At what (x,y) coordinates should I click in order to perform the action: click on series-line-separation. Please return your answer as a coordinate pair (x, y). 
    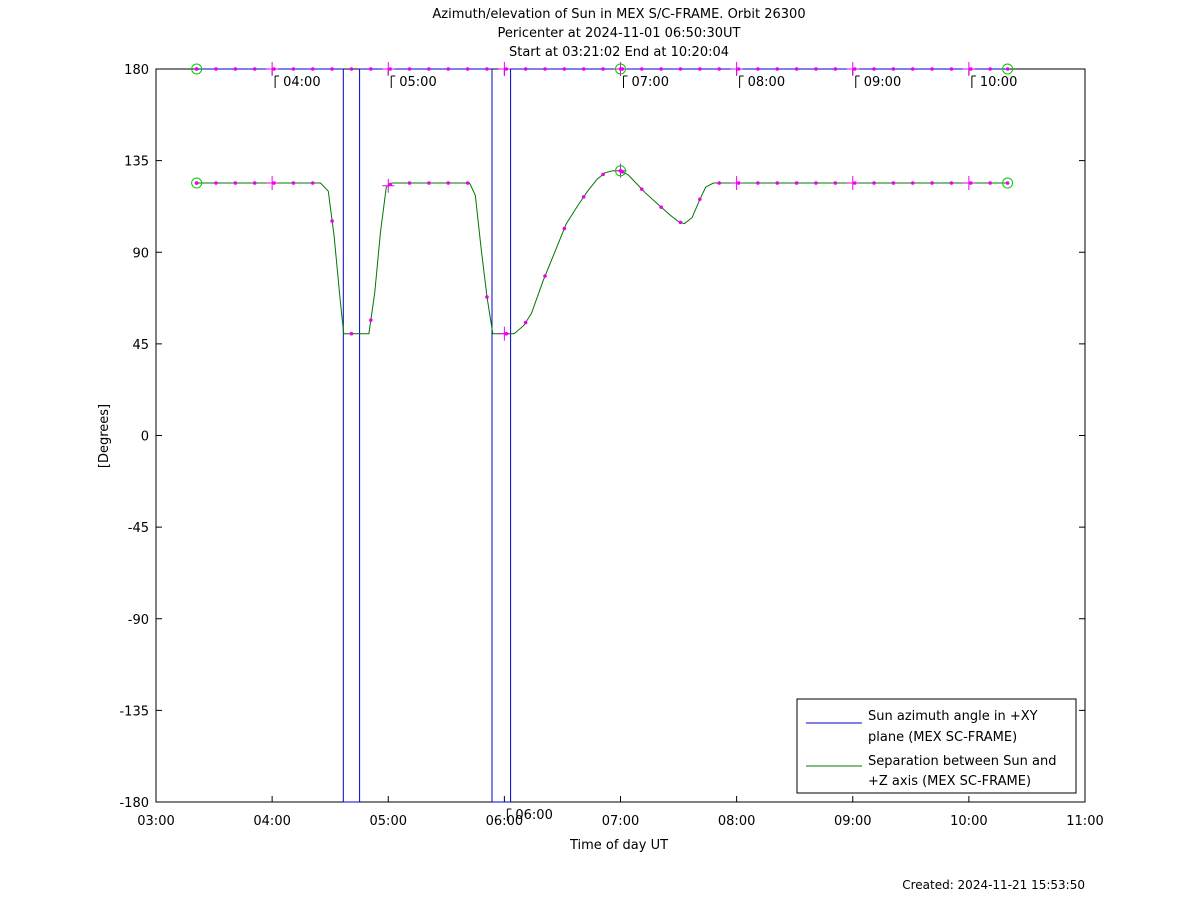
    Looking at the image, I should click on (602, 252).